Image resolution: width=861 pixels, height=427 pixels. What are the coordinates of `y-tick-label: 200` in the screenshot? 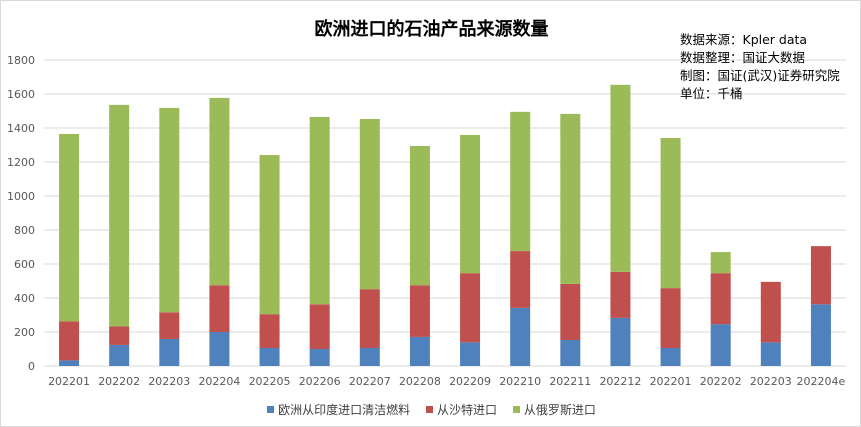 It's located at (24, 332).